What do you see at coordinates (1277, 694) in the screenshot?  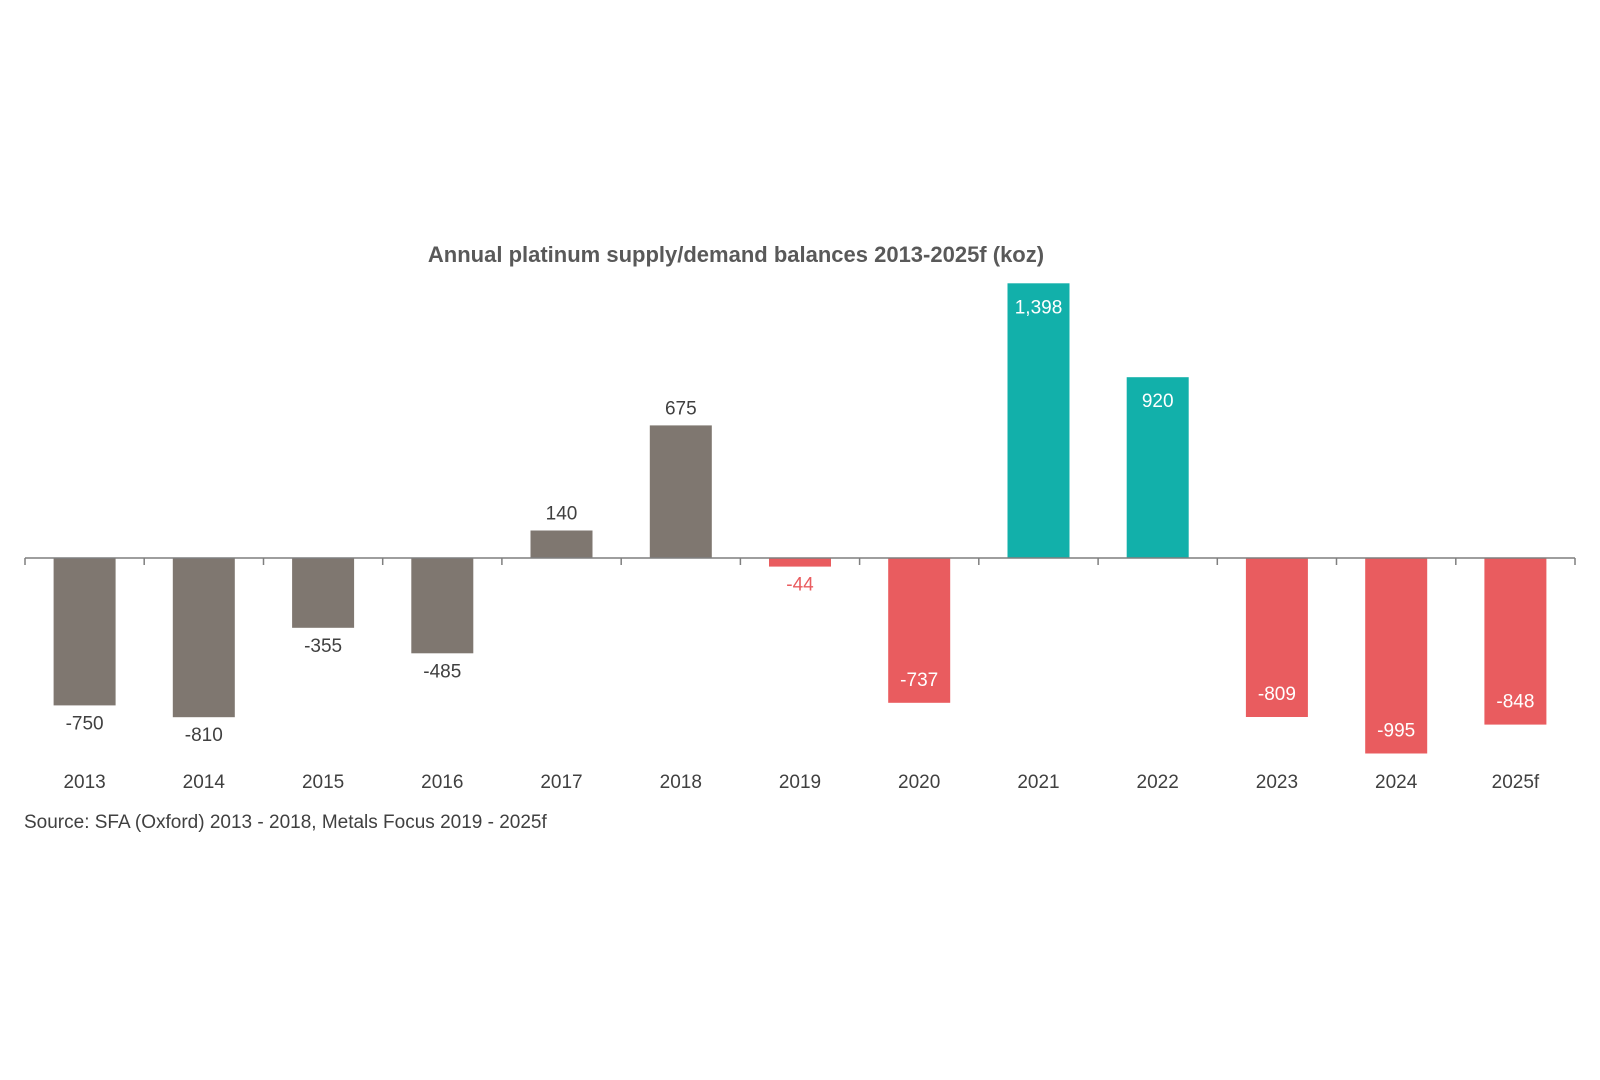 I see `data-label-2023: -809` at bounding box center [1277, 694].